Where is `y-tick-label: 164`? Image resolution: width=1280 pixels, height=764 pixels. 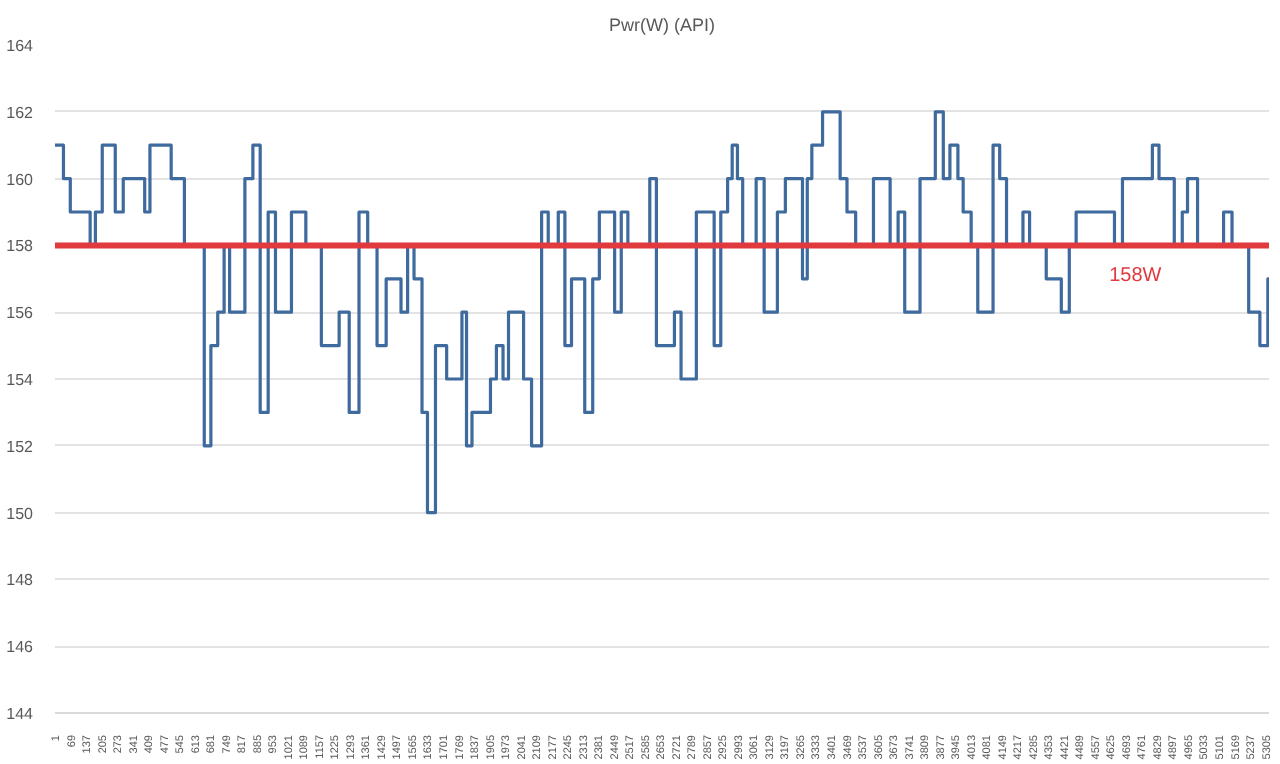
y-tick-label: 164 is located at coordinates (20, 46).